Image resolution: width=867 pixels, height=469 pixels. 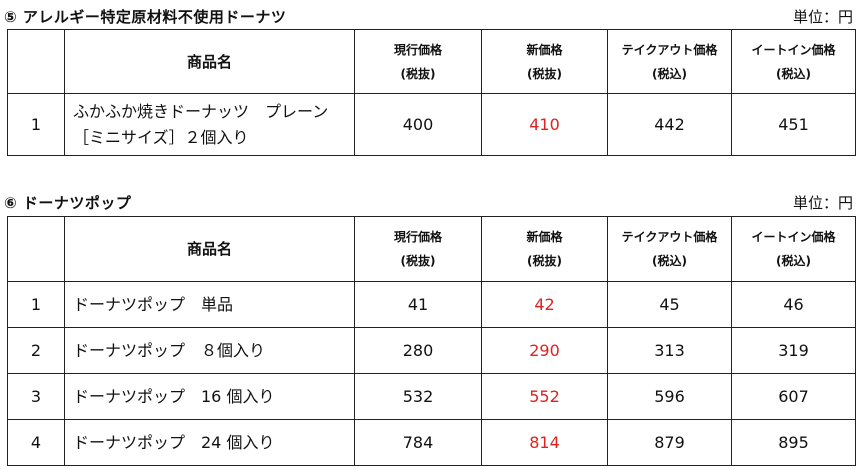 I want to click on takeout-price: 313, so click(x=669, y=350).